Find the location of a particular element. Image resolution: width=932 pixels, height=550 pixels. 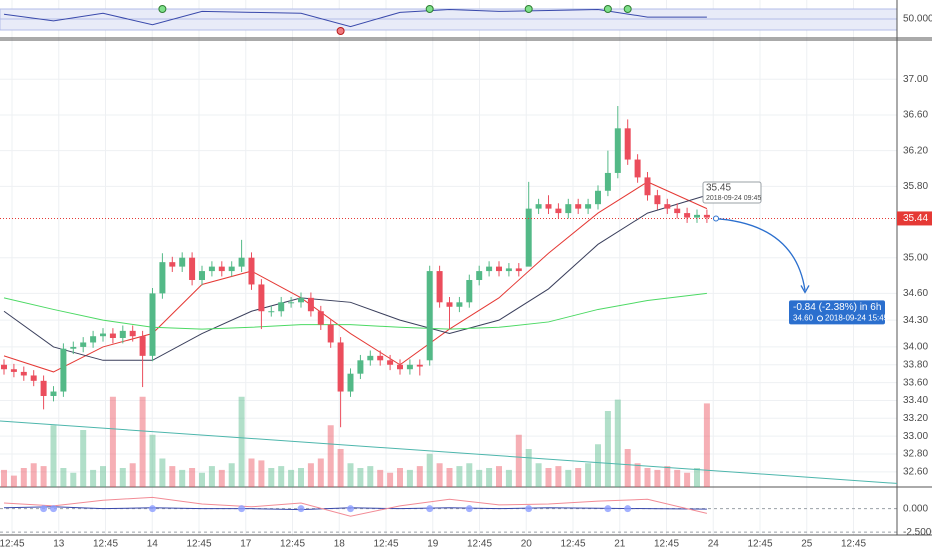

y-tick-label: 34.30 is located at coordinates (915, 320).